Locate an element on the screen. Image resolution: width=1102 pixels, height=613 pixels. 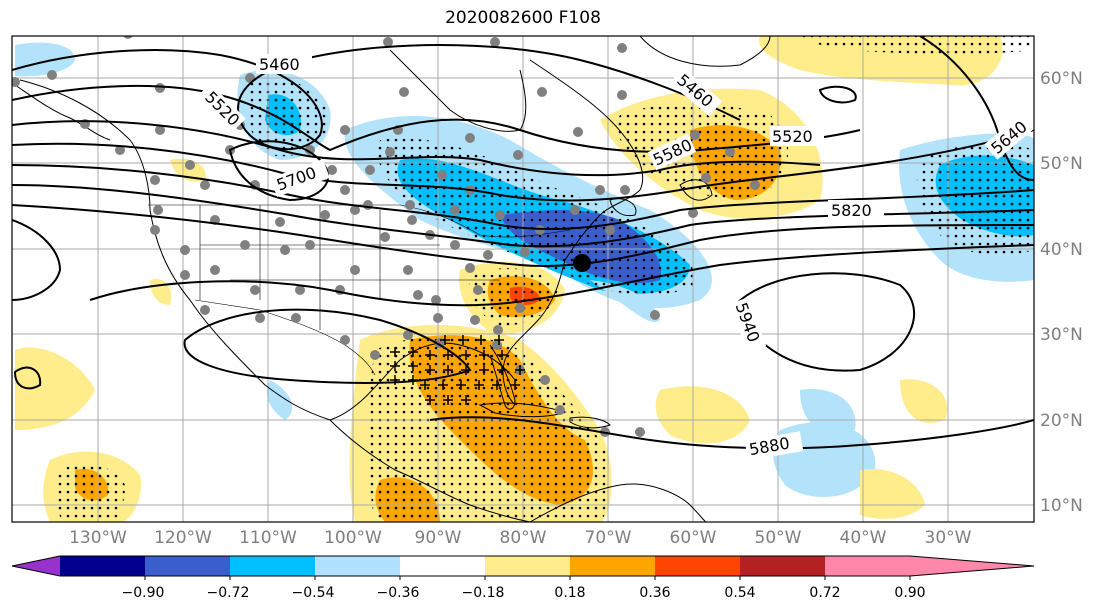
colorbar-tick-label: 0.18 is located at coordinates (569, 593).